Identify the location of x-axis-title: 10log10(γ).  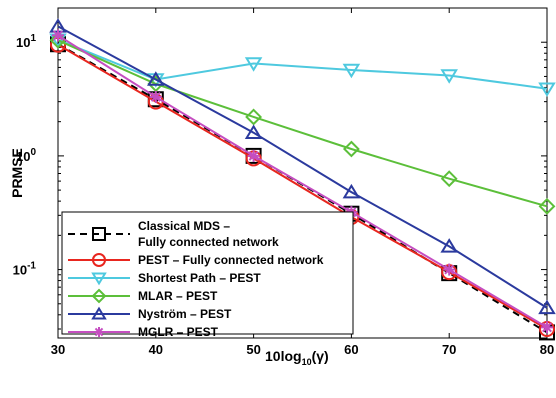
(297, 357).